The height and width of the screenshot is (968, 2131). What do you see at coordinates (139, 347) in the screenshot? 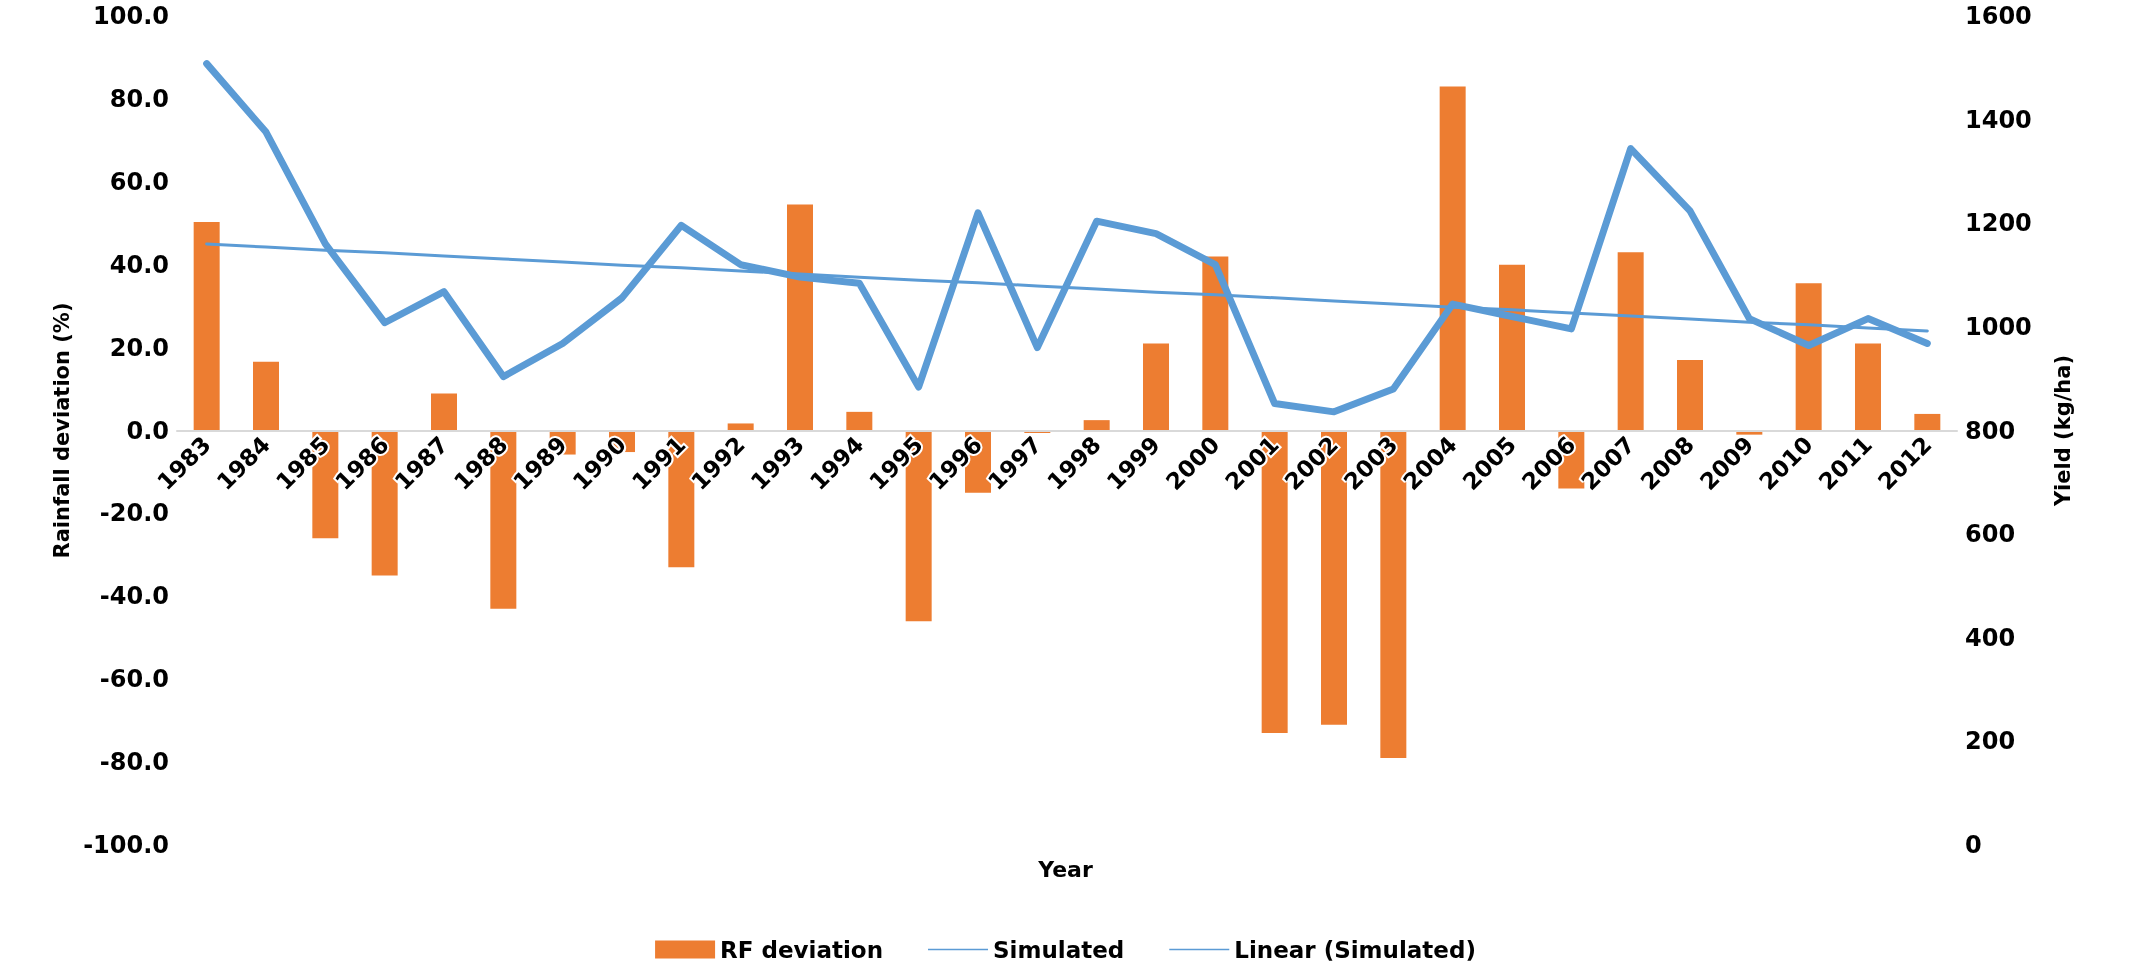
I see `y-tick-label: 20.0` at bounding box center [139, 347].